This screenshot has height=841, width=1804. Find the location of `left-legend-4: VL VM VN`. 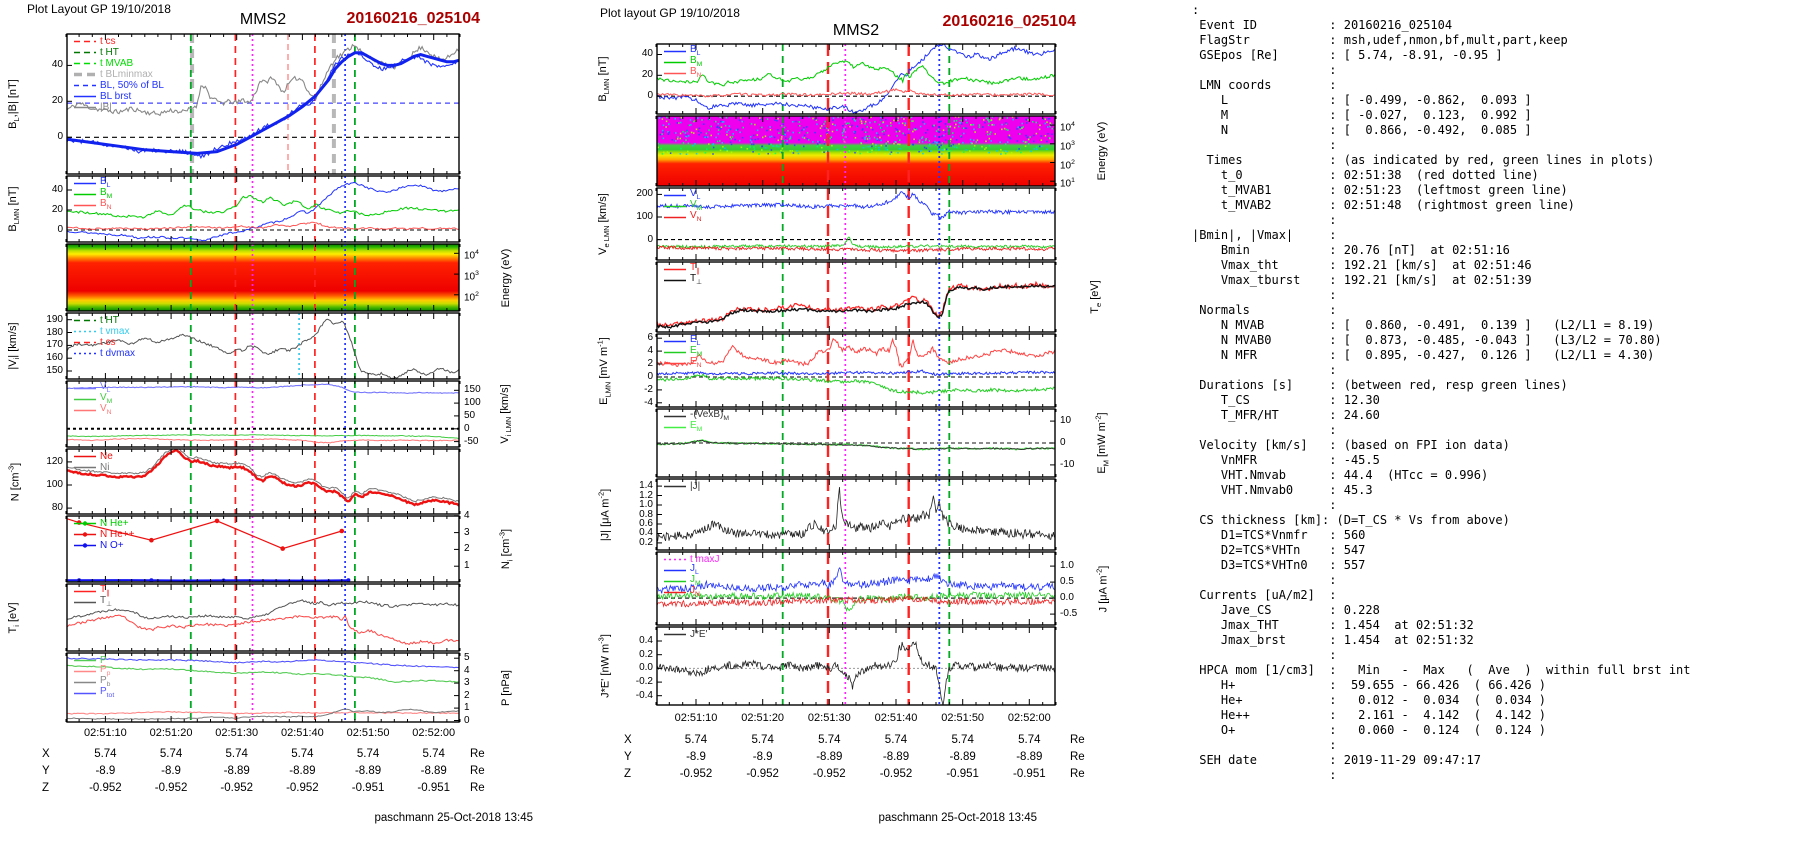

left-legend-4: VL VM VN is located at coordinates (92, 398).